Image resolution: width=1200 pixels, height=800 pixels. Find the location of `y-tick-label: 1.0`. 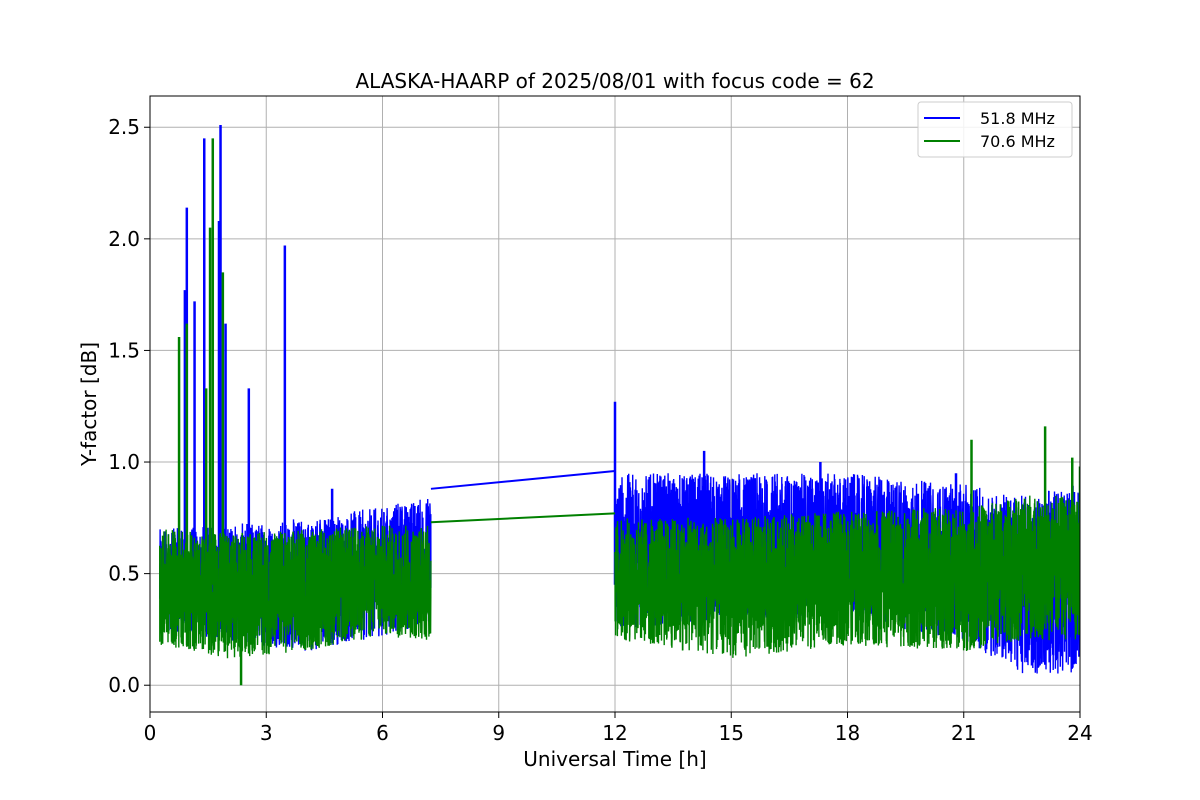

y-tick-label: 1.0 is located at coordinates (124, 462).